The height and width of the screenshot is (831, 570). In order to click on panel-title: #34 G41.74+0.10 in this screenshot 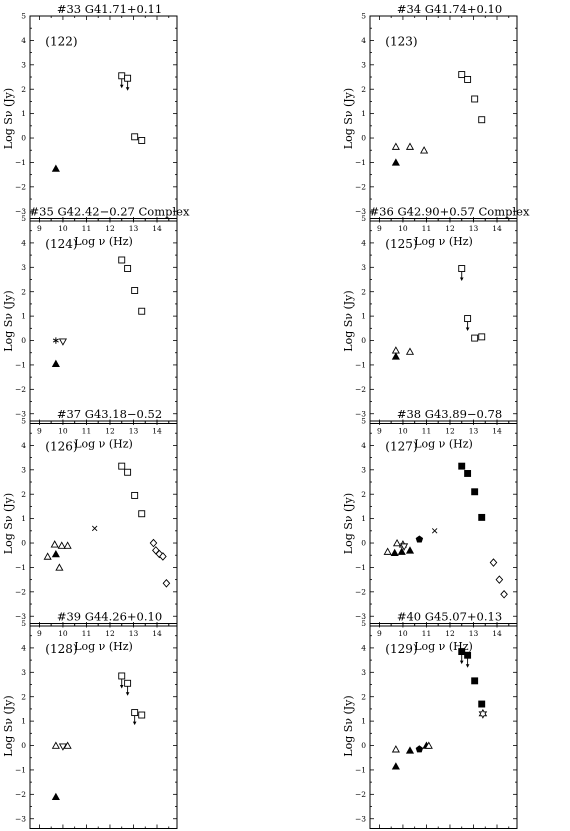, I will do `click(449, 9)`.